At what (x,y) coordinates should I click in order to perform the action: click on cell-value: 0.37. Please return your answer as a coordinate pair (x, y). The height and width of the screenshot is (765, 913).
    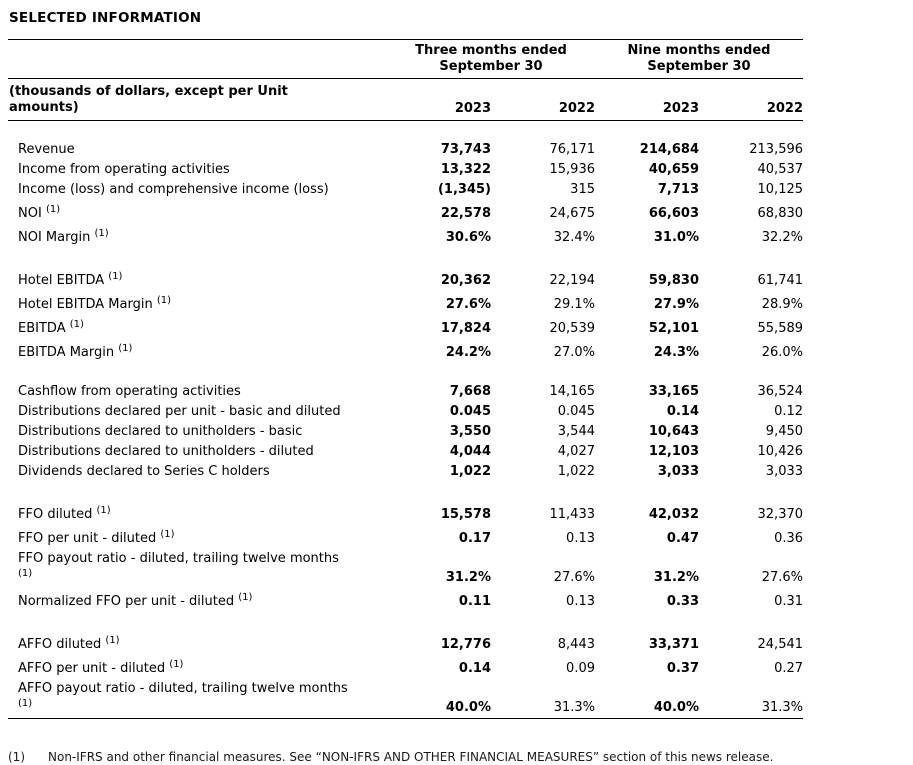
    Looking at the image, I should click on (682, 668).